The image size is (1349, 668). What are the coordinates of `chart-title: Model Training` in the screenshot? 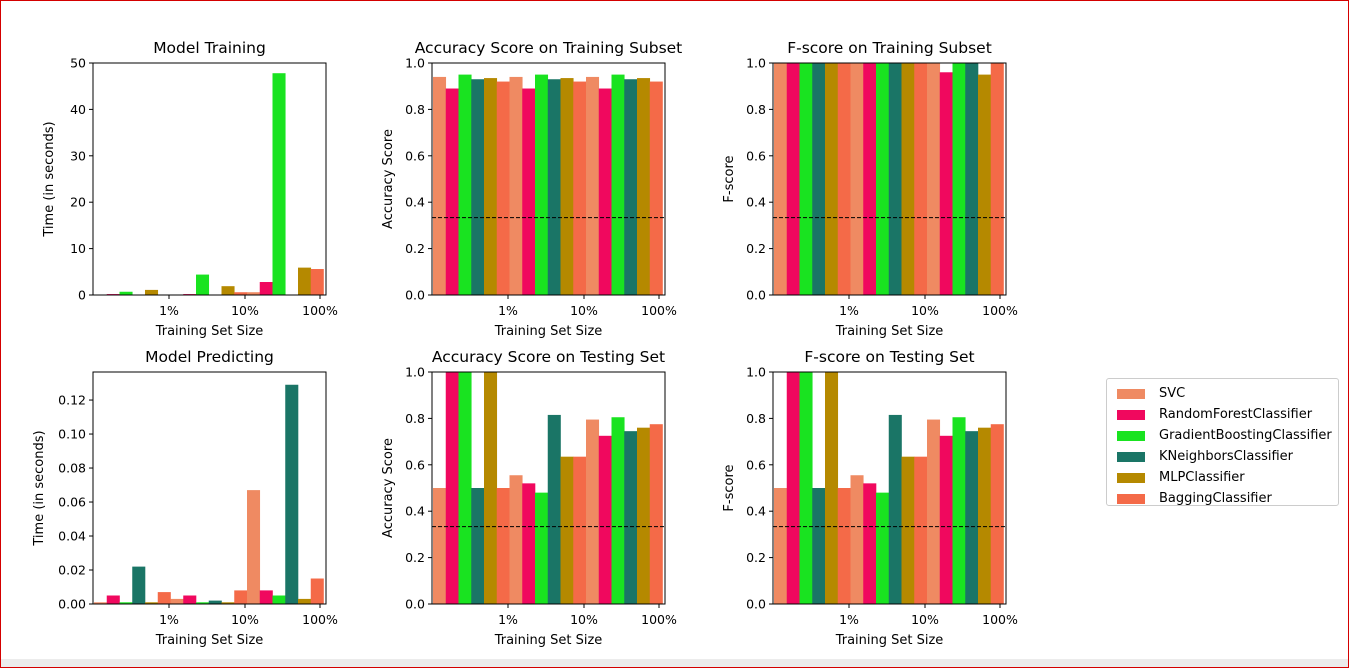 It's located at (209, 48).